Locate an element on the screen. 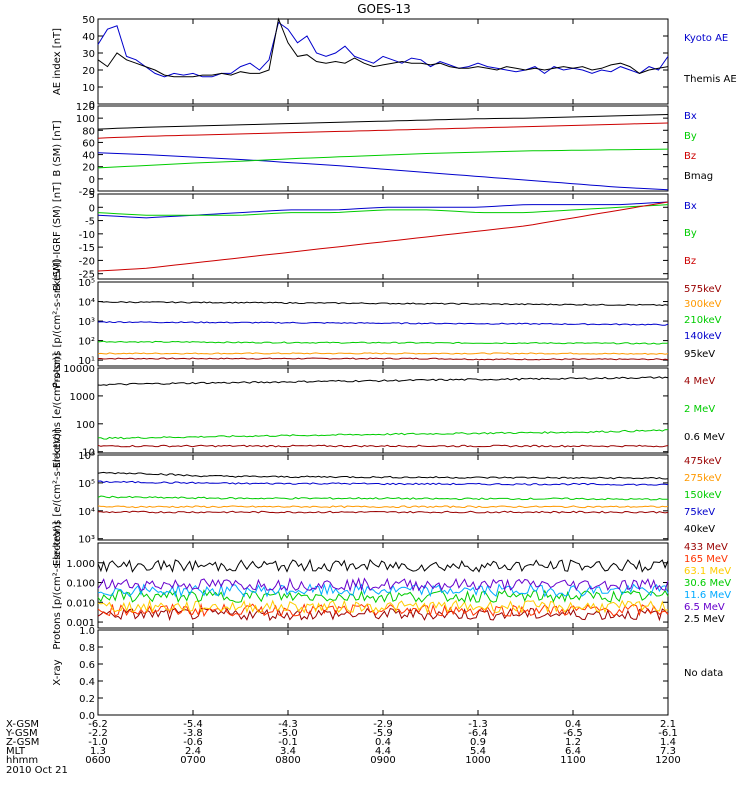  series-line-300kev is located at coordinates (383, 353).